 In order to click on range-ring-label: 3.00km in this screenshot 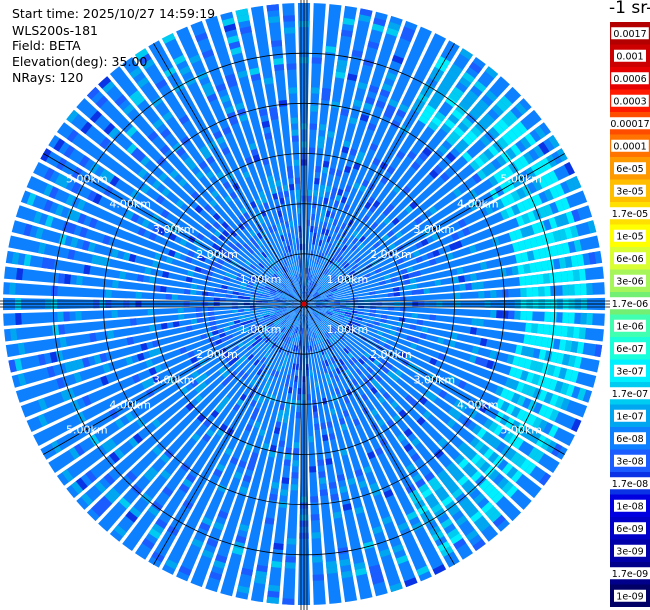, I will do `click(174, 379)`.